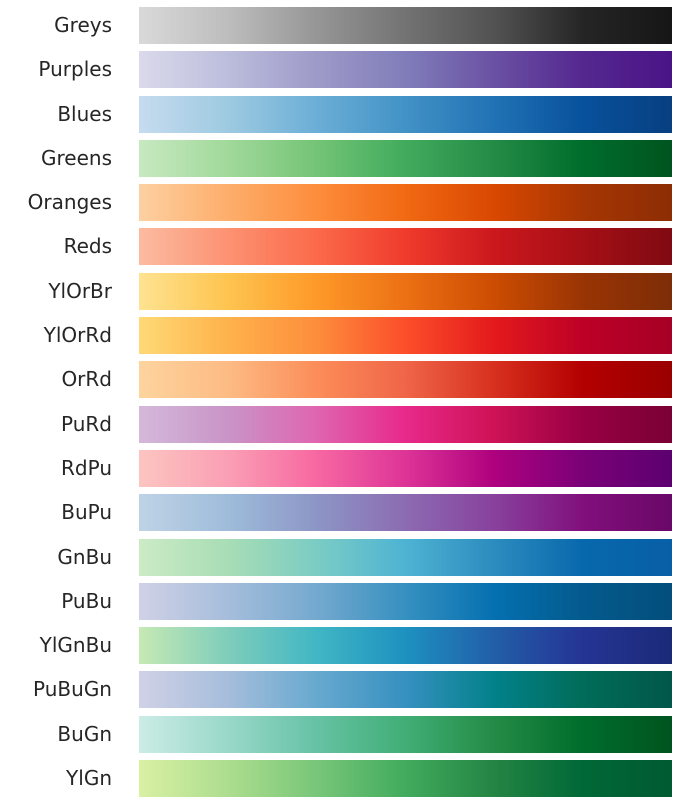 The image size is (676, 811). What do you see at coordinates (76, 157) in the screenshot?
I see `colormap-label: Greens` at bounding box center [76, 157].